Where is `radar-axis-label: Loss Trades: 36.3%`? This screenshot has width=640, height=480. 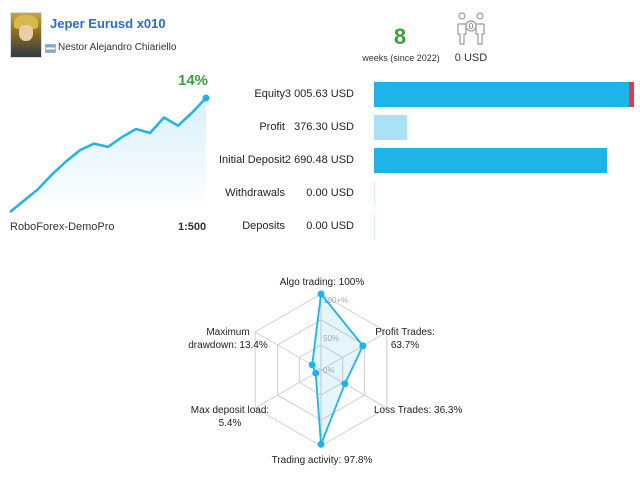 radar-axis-label: Loss Trades: 36.3% is located at coordinates (418, 410).